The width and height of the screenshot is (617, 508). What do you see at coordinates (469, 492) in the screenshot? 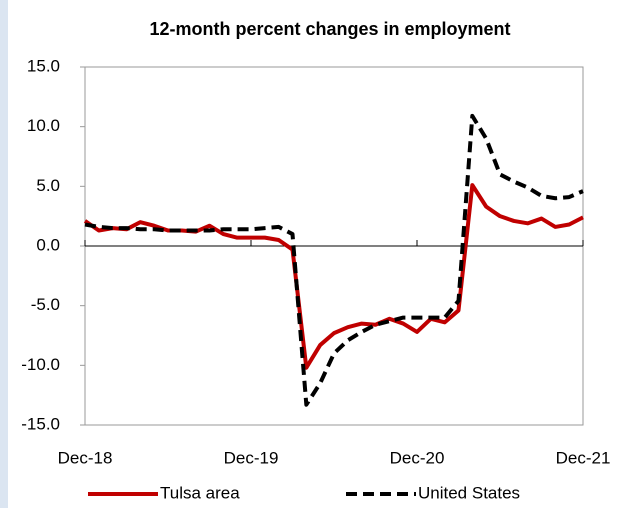
I see `legend-label: United States` at bounding box center [469, 492].